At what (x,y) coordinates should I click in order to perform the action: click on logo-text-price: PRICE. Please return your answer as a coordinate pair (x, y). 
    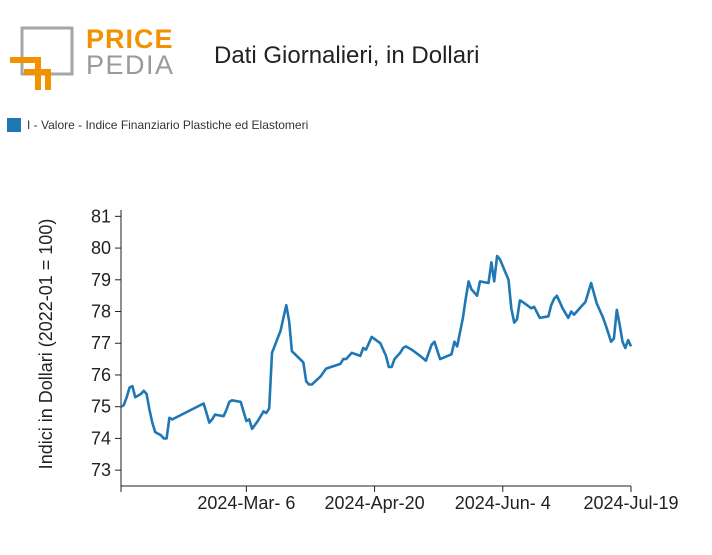
    Looking at the image, I should click on (130, 39).